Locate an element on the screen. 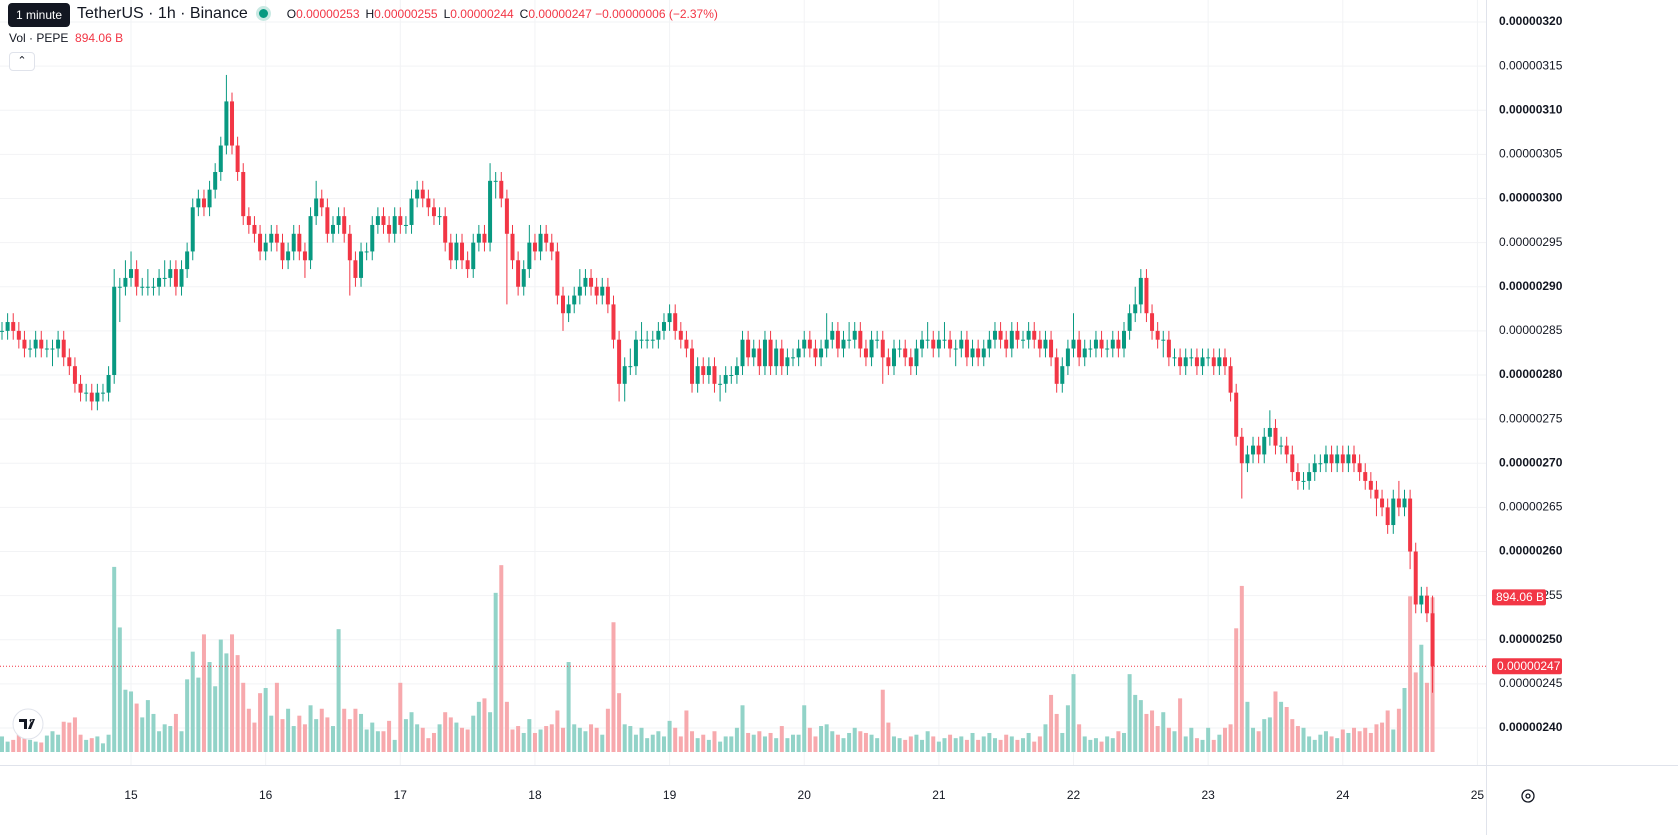  y-tick-label: 0.00000290 is located at coordinates (1531, 286).